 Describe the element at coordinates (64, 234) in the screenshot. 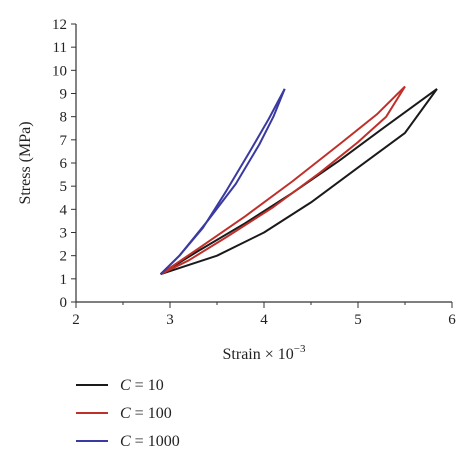

I see `y-tick-label: 3` at that location.